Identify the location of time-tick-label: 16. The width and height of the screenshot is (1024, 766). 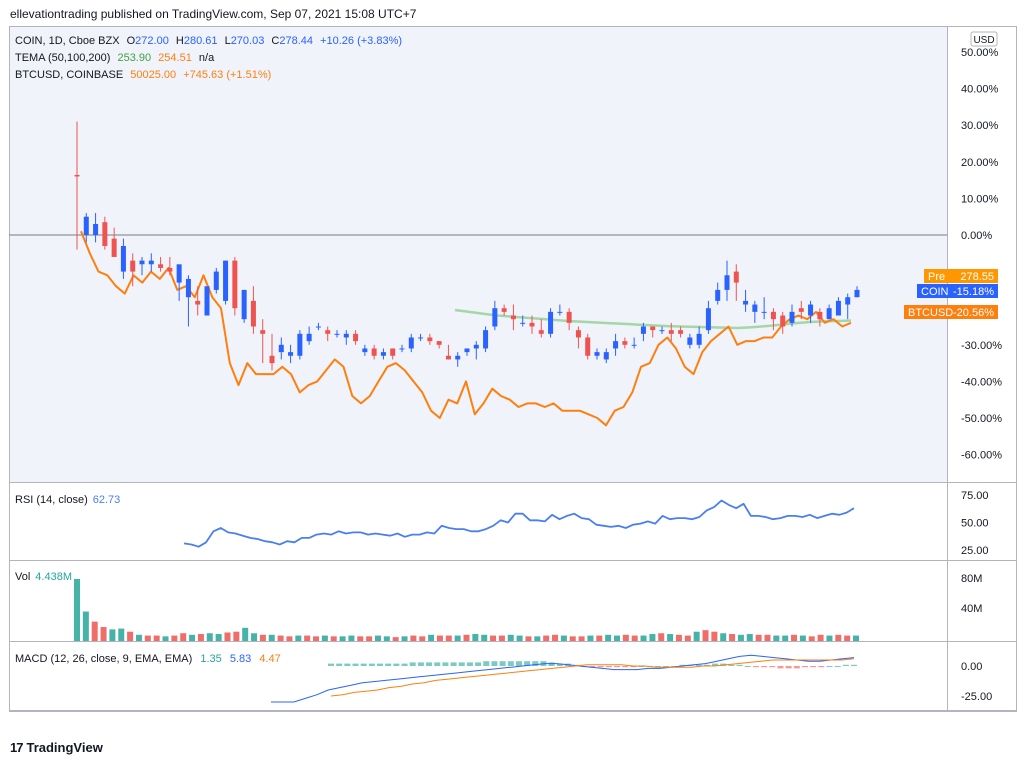
(743, 711).